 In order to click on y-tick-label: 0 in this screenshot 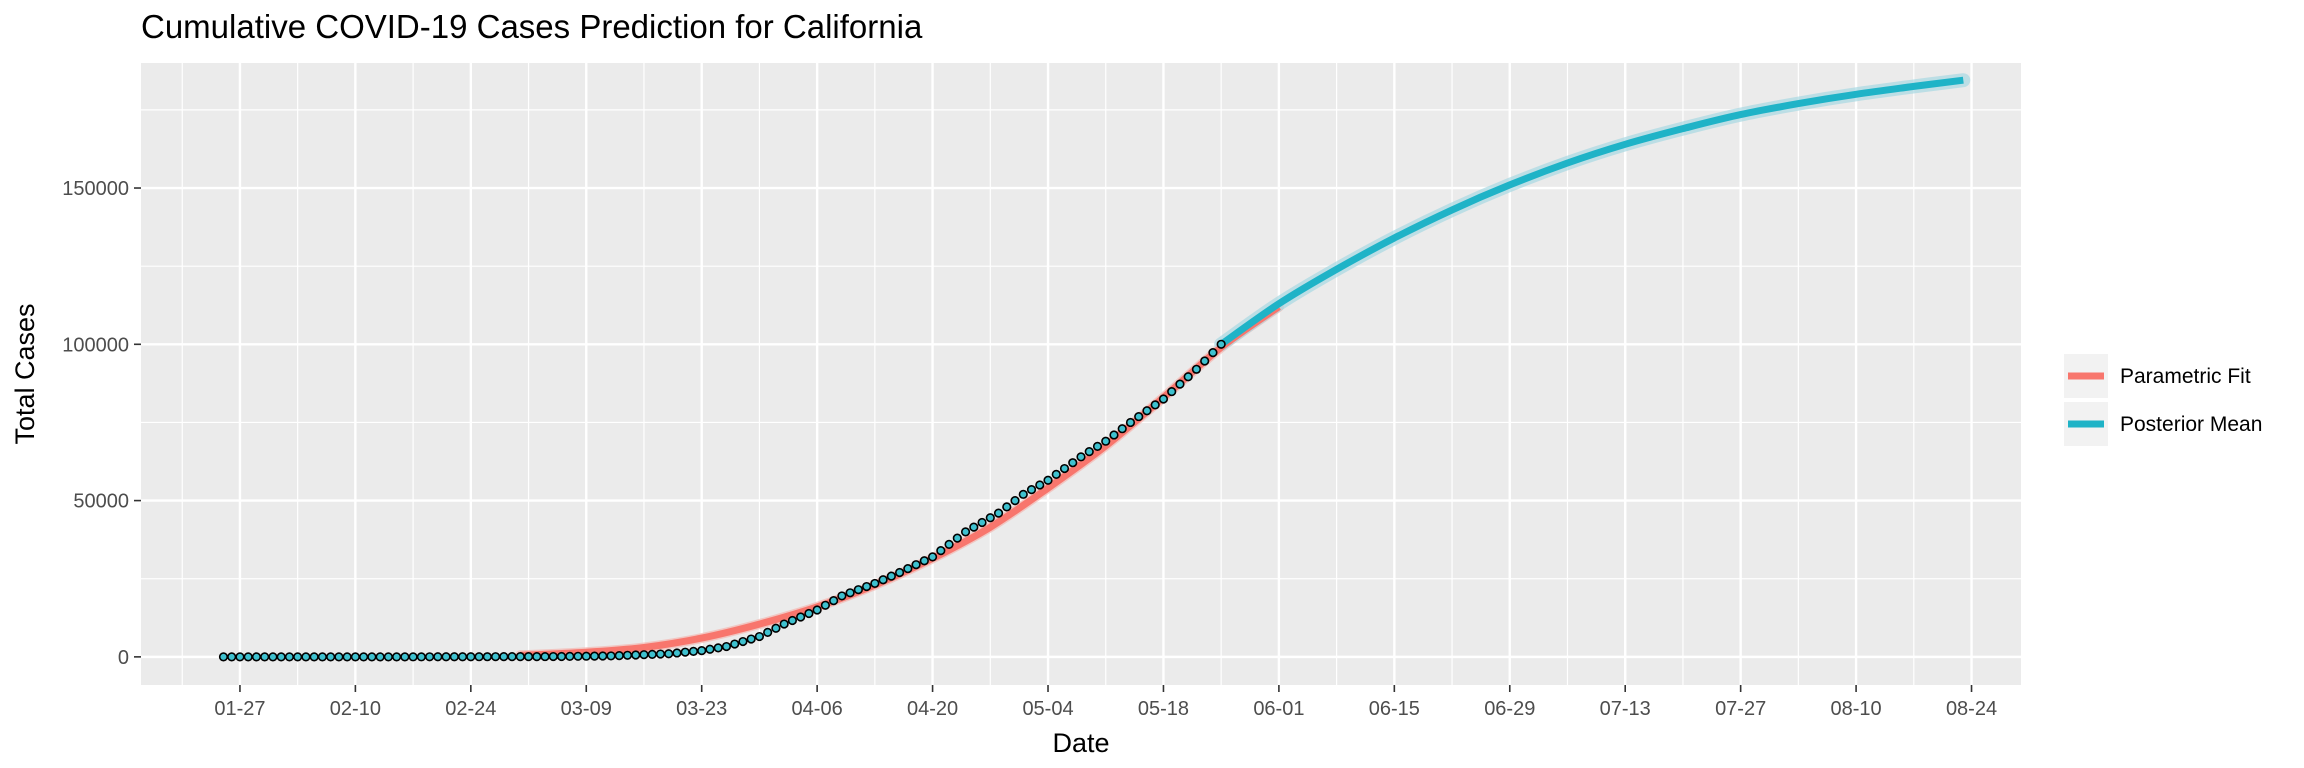, I will do `click(123, 658)`.